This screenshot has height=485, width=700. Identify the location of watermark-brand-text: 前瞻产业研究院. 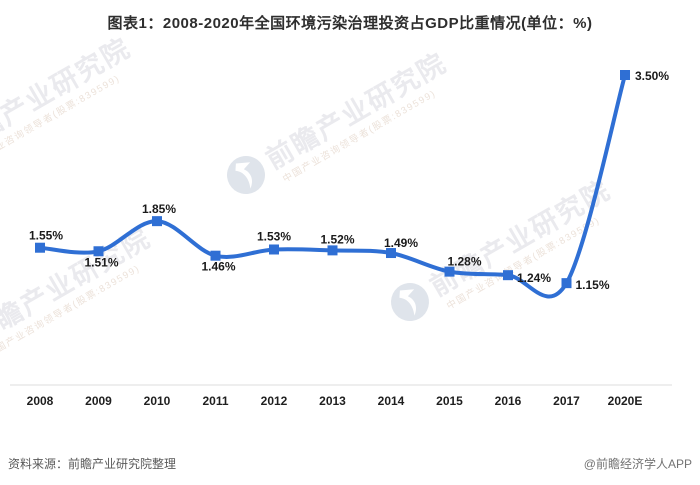
(356, 111).